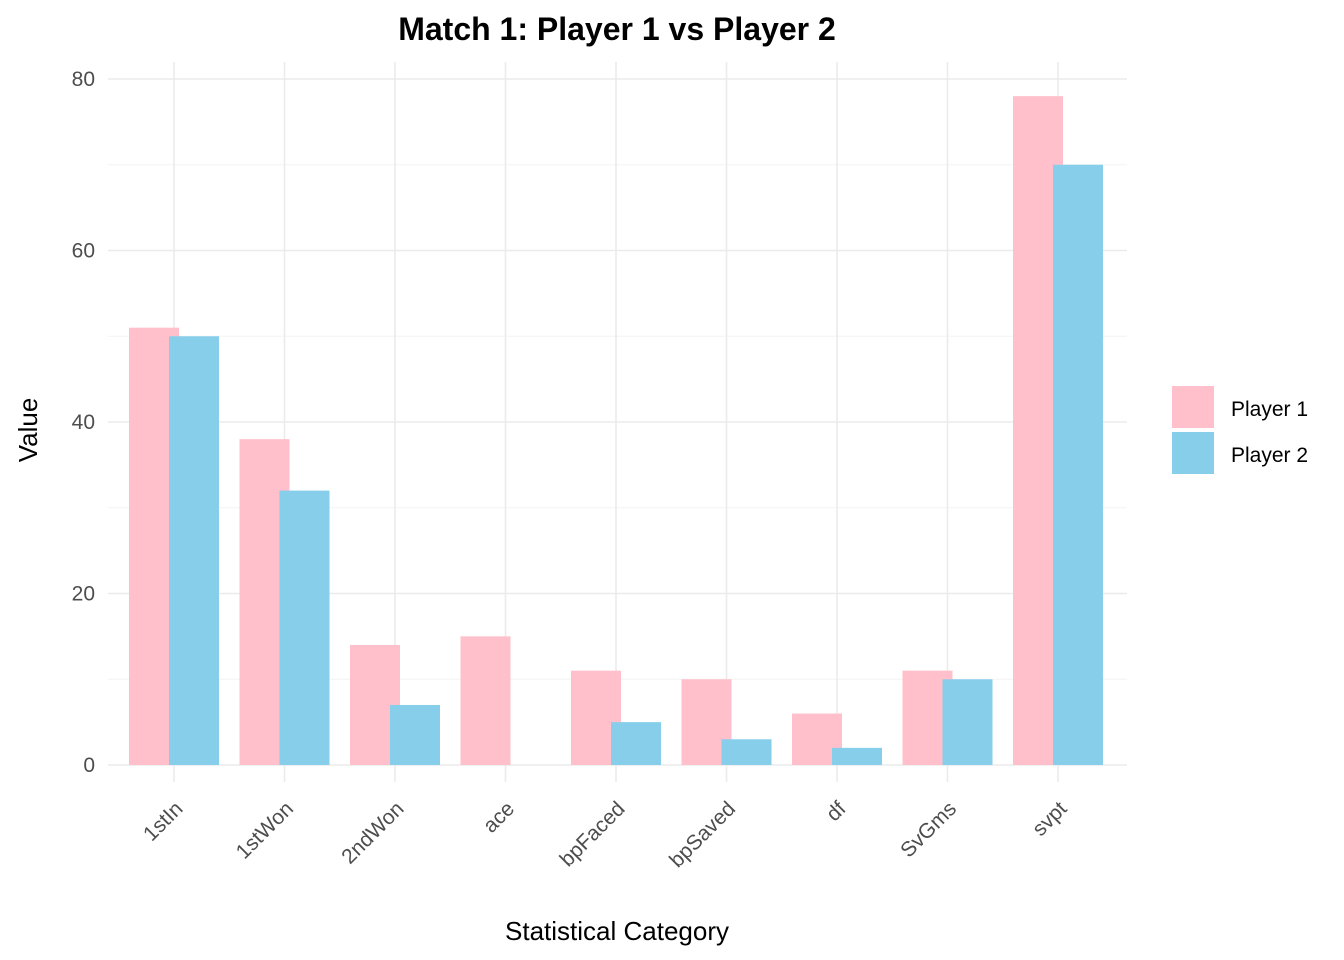 The height and width of the screenshot is (960, 1344). Describe the element at coordinates (83, 594) in the screenshot. I see `y-tick-label: 20` at that location.